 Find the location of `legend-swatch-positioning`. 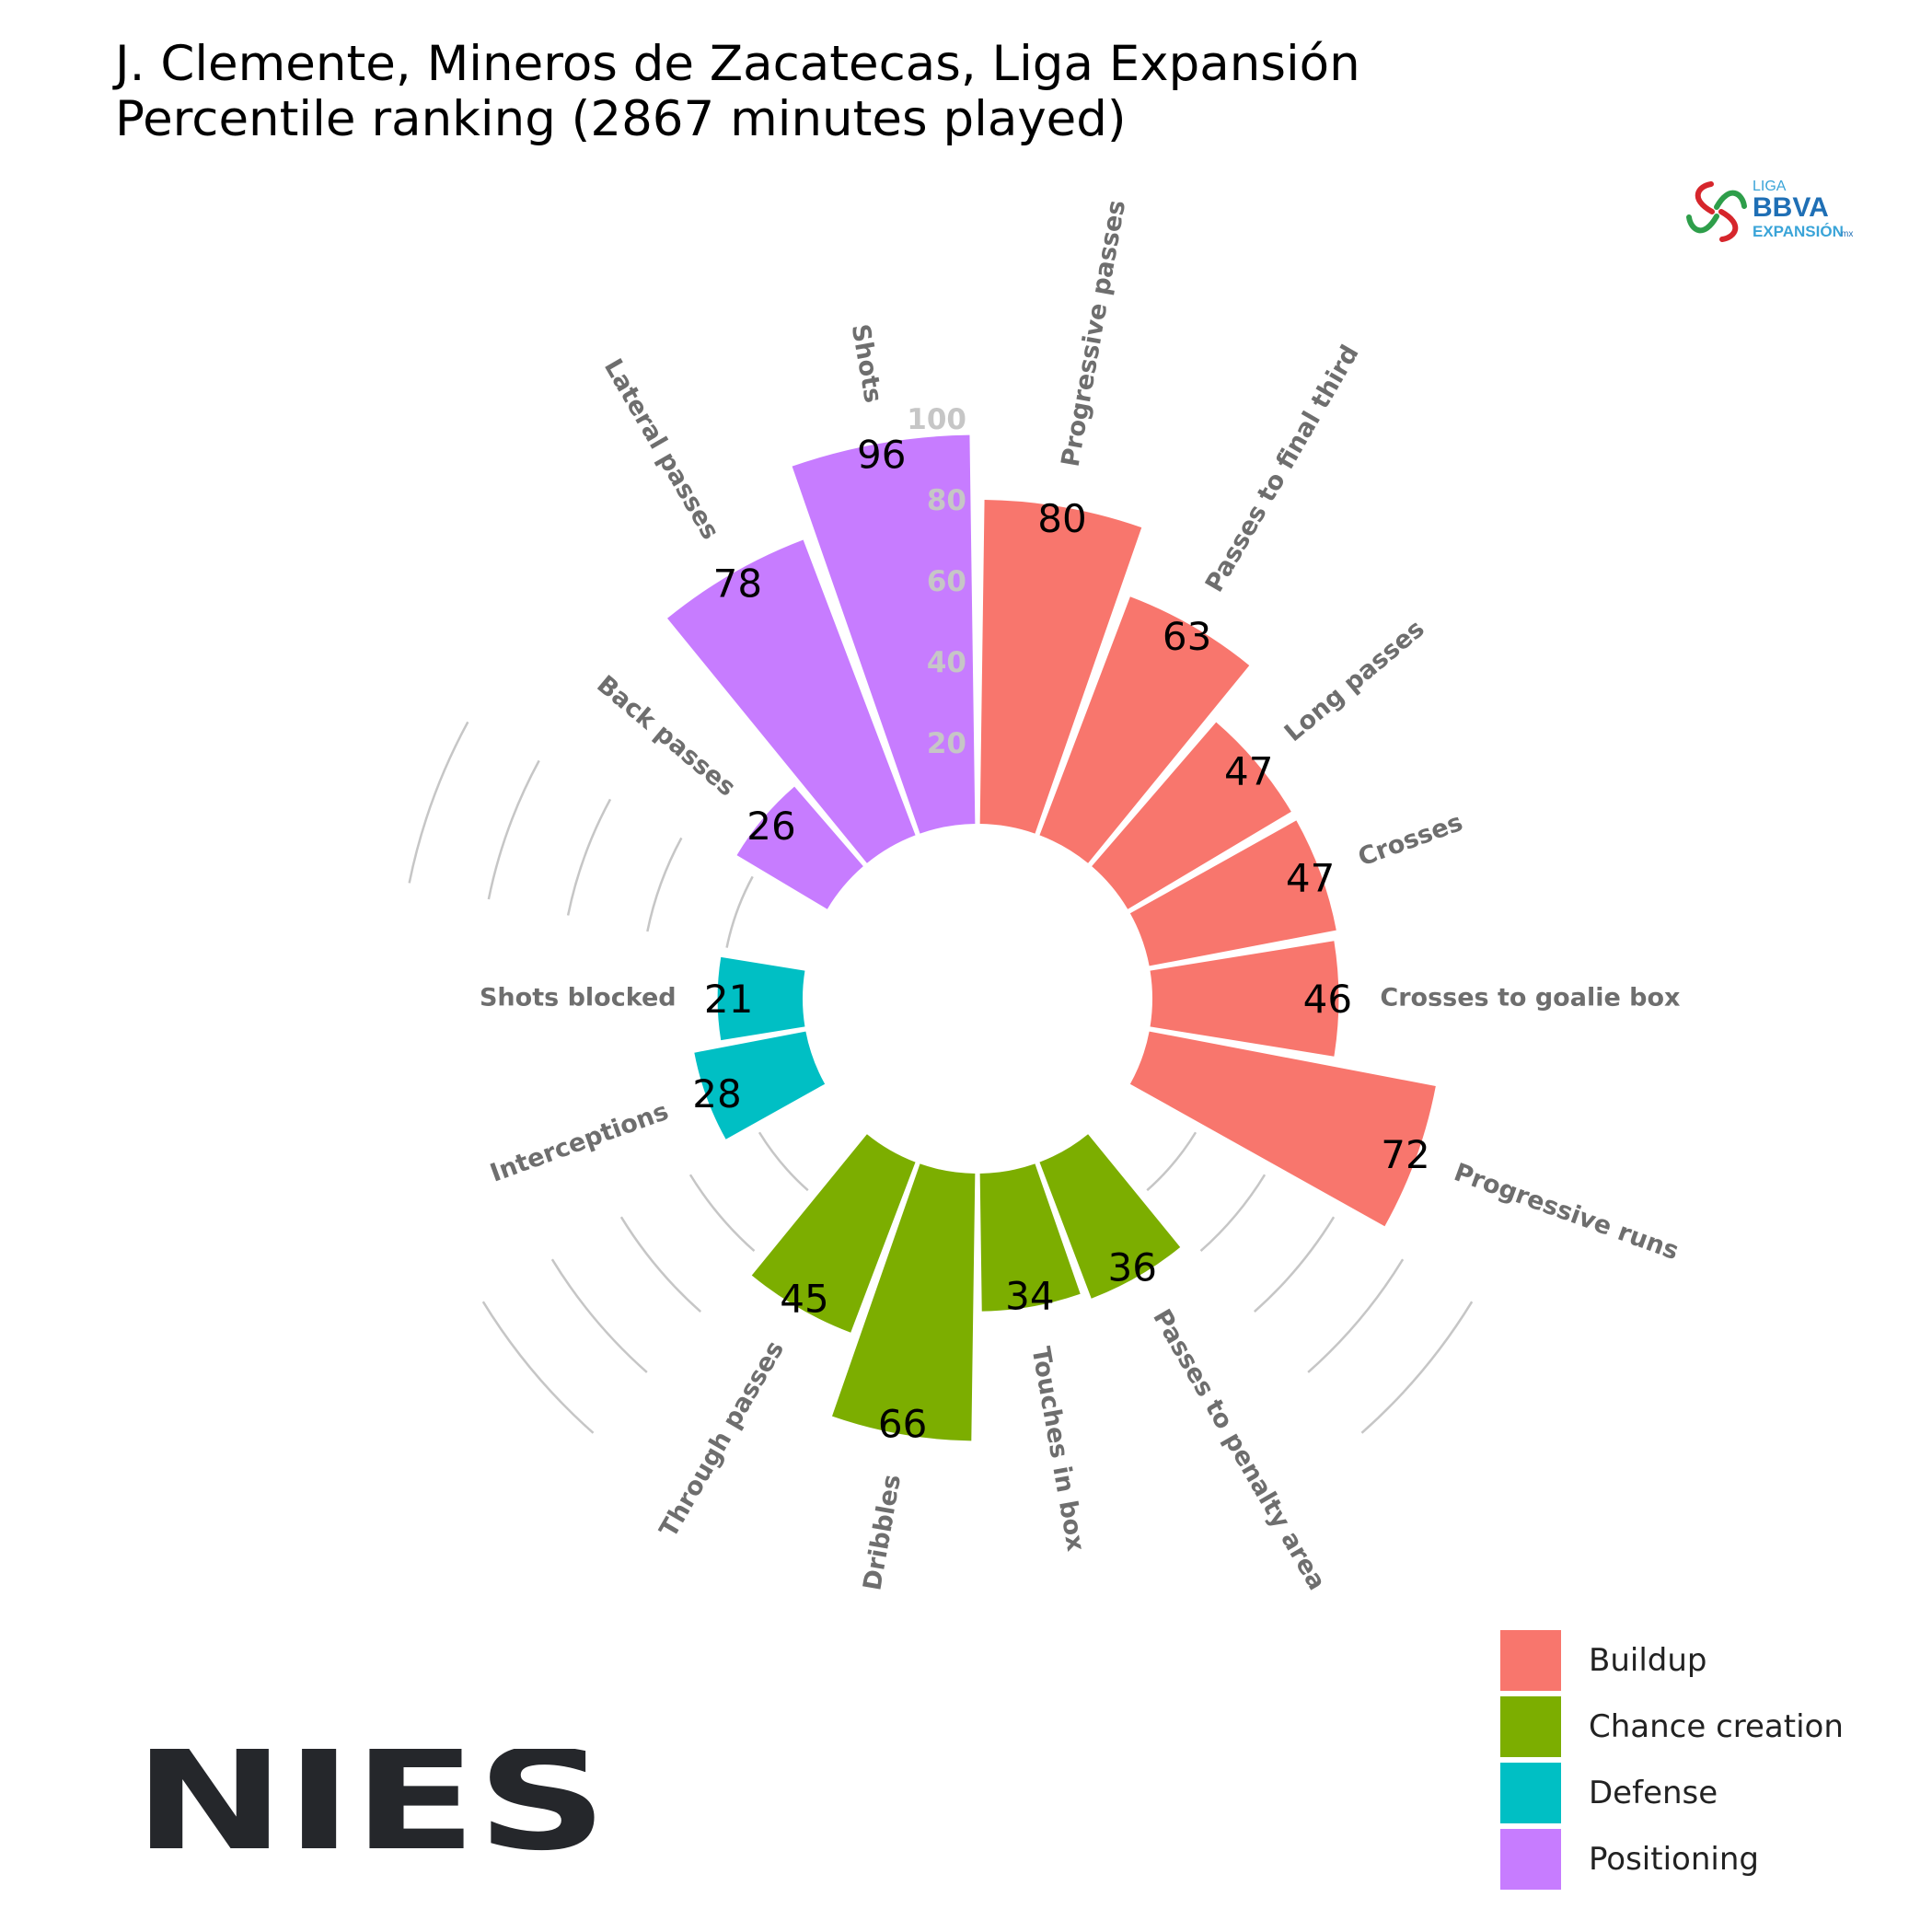

legend-swatch-positioning is located at coordinates (1531, 1860).